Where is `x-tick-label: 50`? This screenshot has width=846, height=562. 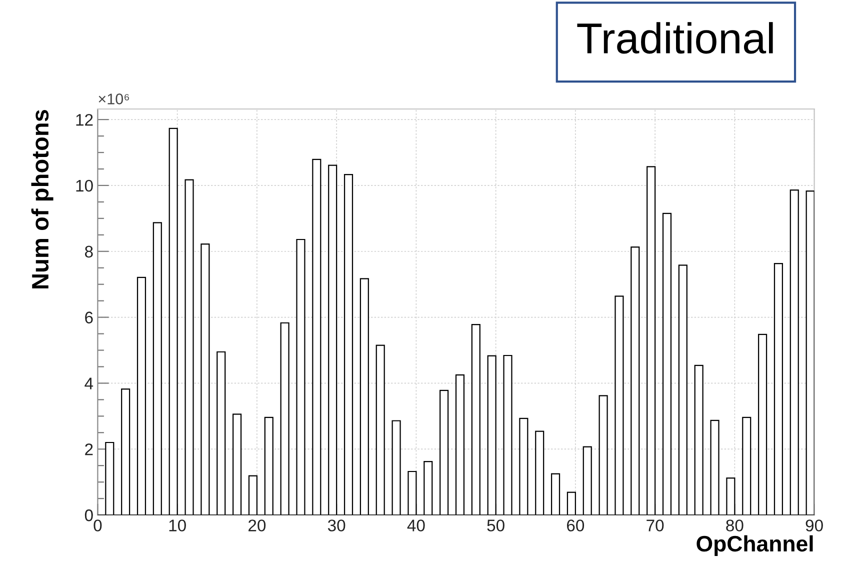 x-tick-label: 50 is located at coordinates (495, 526).